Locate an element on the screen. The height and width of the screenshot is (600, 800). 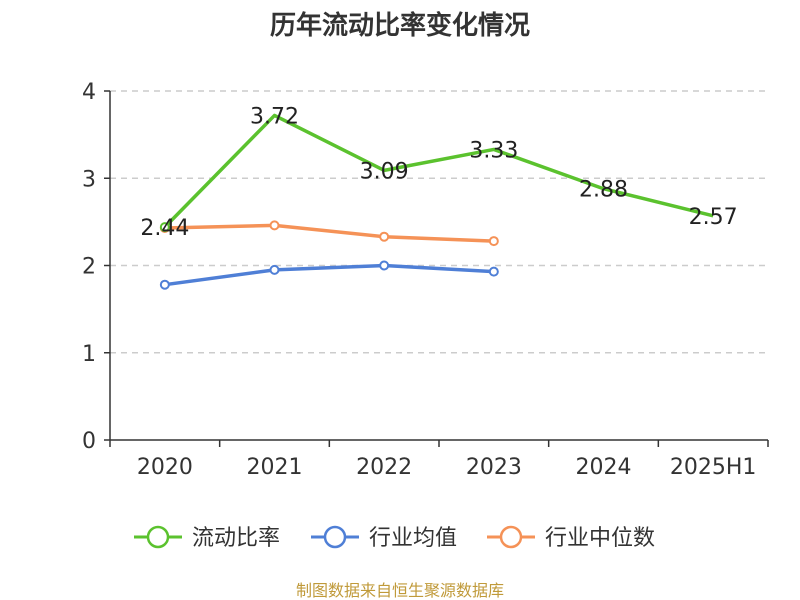
legend-item: 流动比率 is located at coordinates (207, 538).